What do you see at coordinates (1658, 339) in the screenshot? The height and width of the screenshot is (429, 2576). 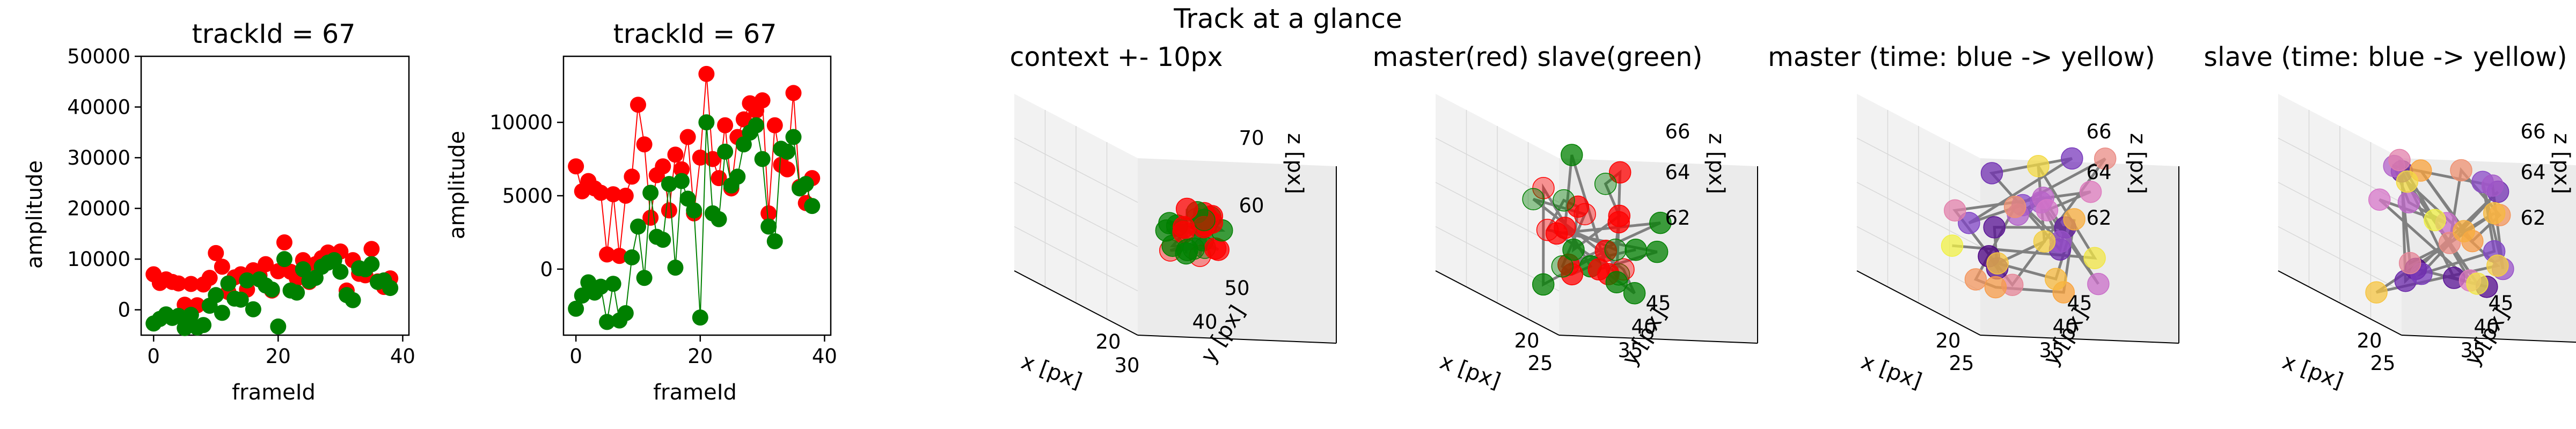 I see `panel-4-y-axis-line` at bounding box center [1658, 339].